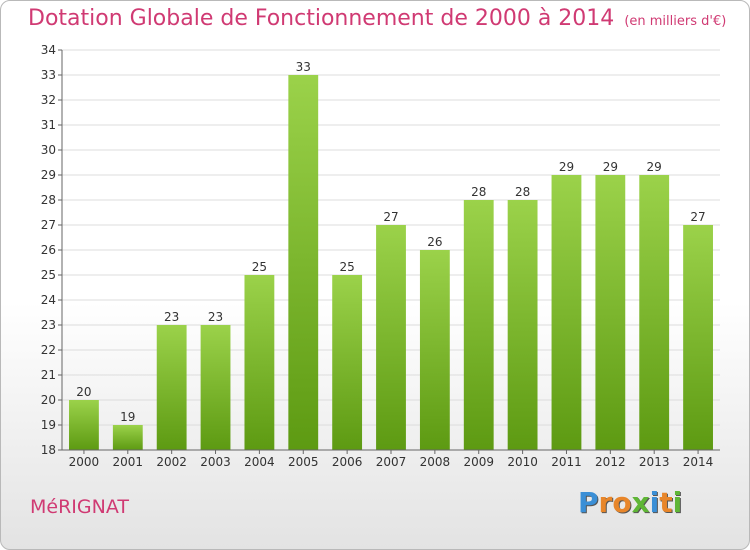 This screenshot has width=750, height=550. I want to click on proxiti-logo: Proxiti, so click(630, 502).